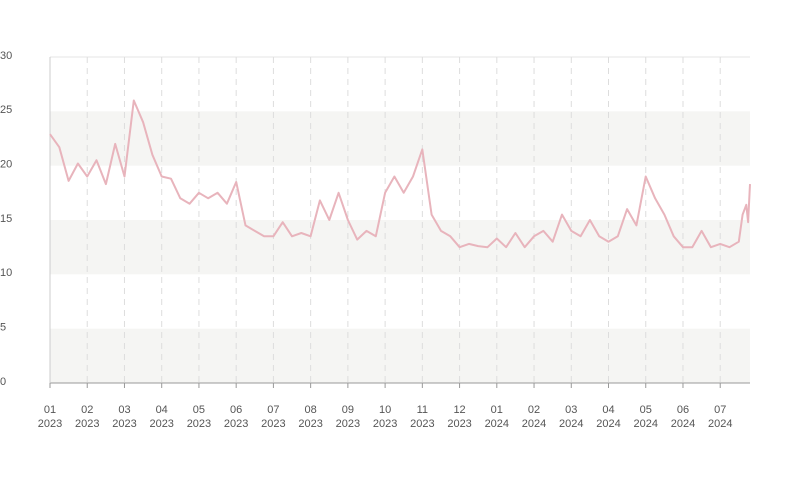 The width and height of the screenshot is (800, 480). What do you see at coordinates (571, 417) in the screenshot?
I see `x-tick-label: 03 2024` at bounding box center [571, 417].